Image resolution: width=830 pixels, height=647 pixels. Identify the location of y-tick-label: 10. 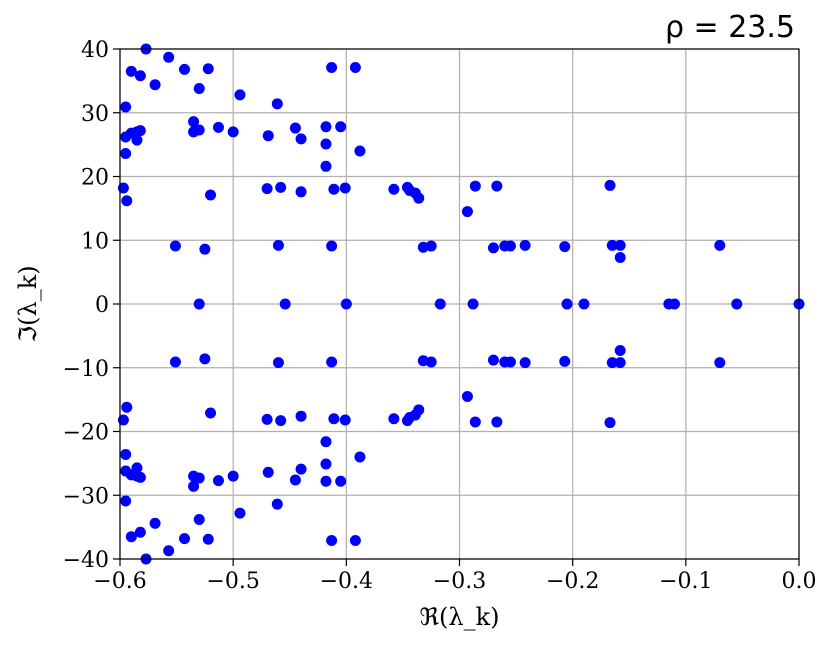
(95, 241).